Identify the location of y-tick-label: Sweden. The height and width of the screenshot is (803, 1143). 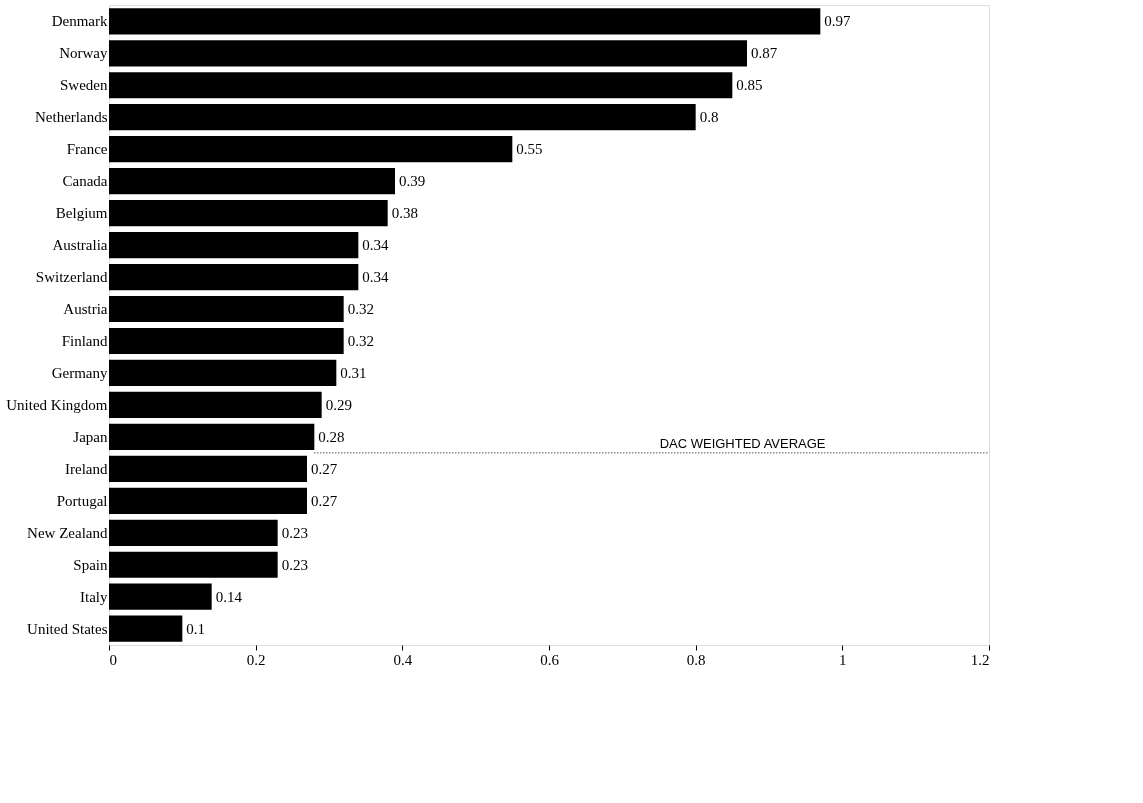
(84, 85).